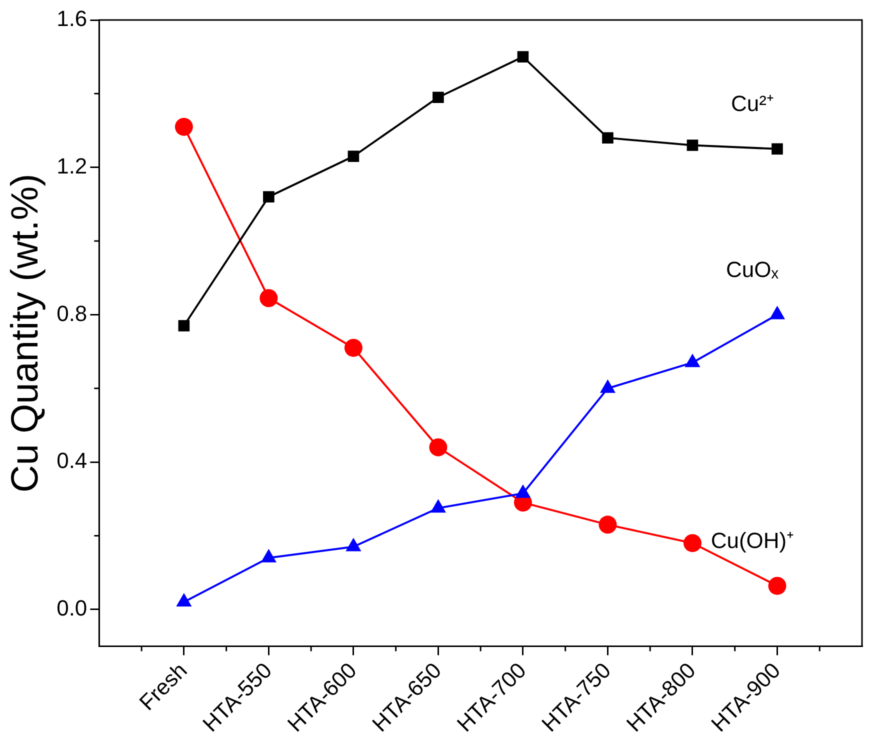 The width and height of the screenshot is (871, 741). What do you see at coordinates (72, 165) in the screenshot?
I see `y-tick-label: 1.2` at bounding box center [72, 165].